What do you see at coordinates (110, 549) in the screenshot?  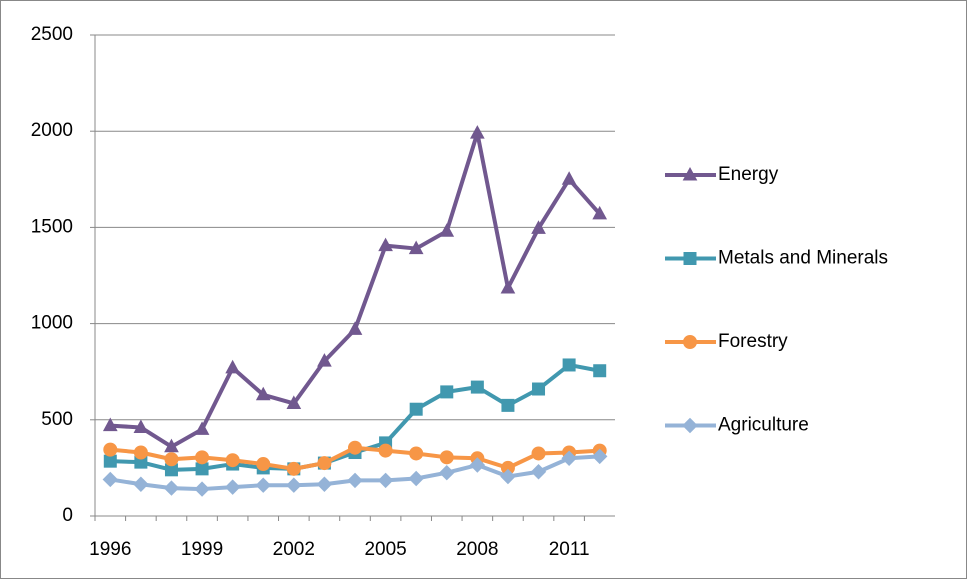 I see `x-tick-label: 1996` at bounding box center [110, 549].